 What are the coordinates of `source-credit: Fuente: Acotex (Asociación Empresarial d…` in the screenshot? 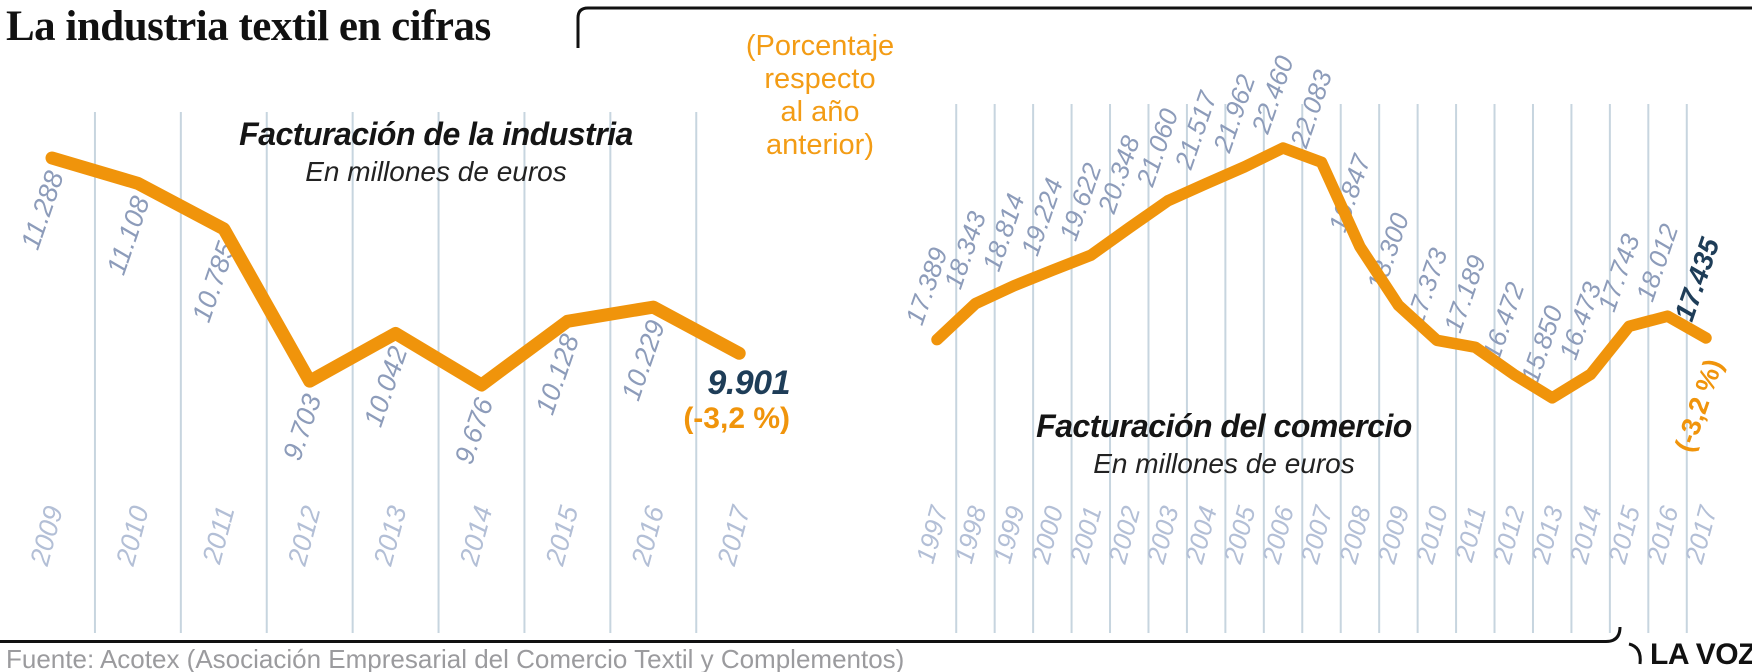 It's located at (455, 658).